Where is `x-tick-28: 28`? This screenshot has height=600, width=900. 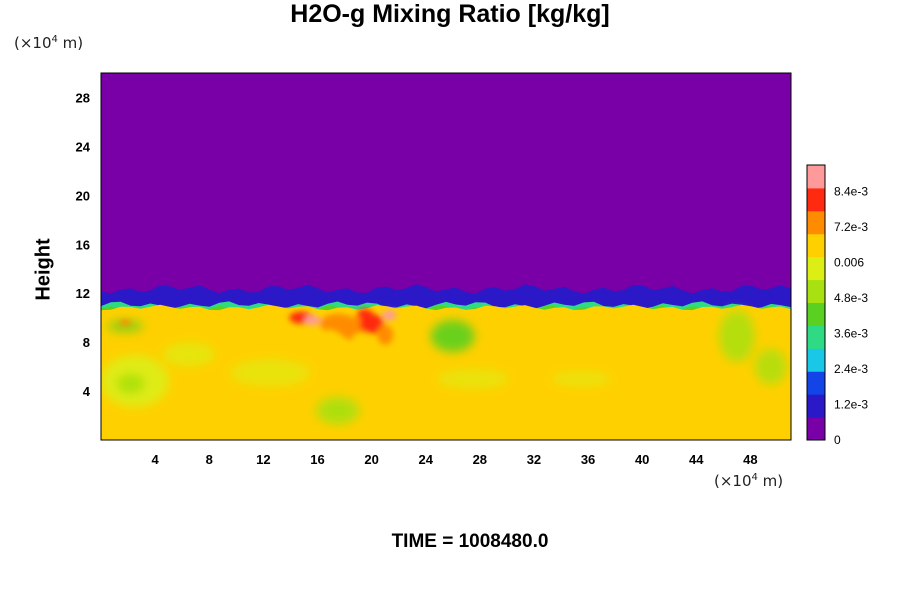 x-tick-28: 28 is located at coordinates (480, 459).